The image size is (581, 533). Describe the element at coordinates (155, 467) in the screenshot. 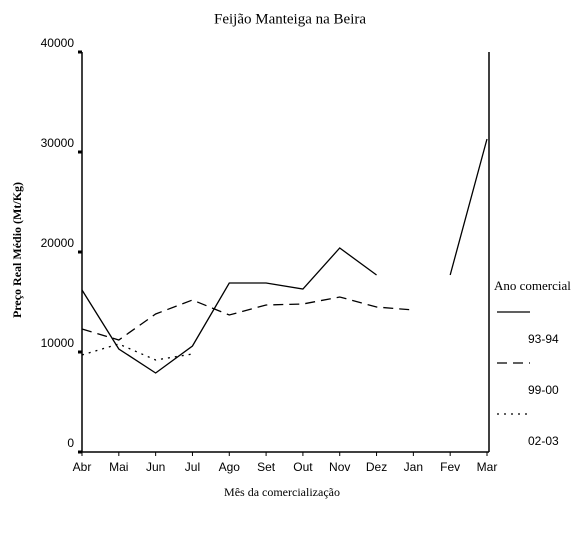

I see `x-tick-label: Jun` at that location.